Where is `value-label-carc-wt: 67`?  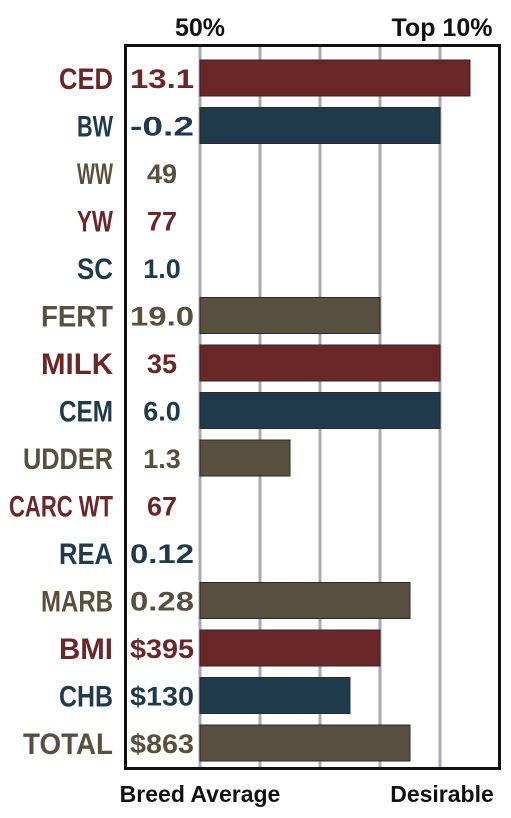
value-label-carc-wt: 67 is located at coordinates (162, 507).